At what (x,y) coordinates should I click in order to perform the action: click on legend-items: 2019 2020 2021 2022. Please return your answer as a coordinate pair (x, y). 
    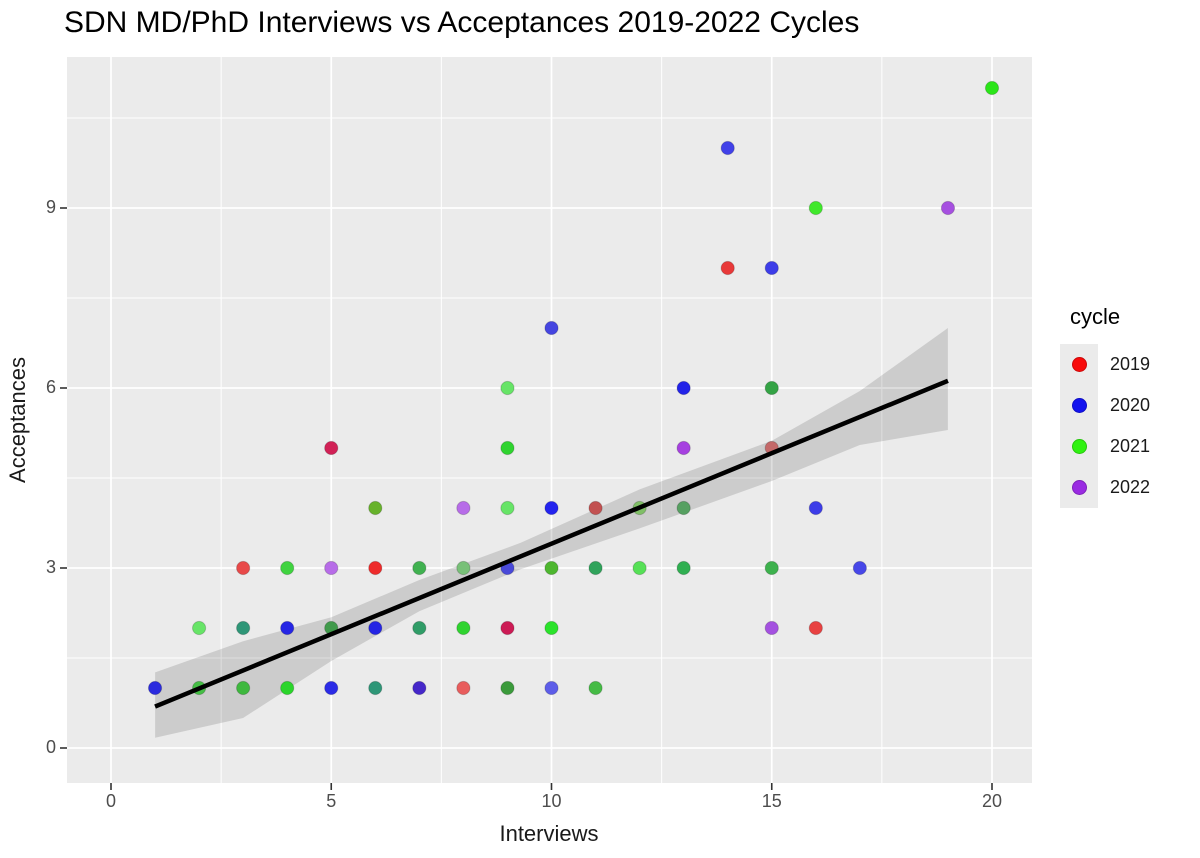
    Looking at the image, I should click on (1105, 426).